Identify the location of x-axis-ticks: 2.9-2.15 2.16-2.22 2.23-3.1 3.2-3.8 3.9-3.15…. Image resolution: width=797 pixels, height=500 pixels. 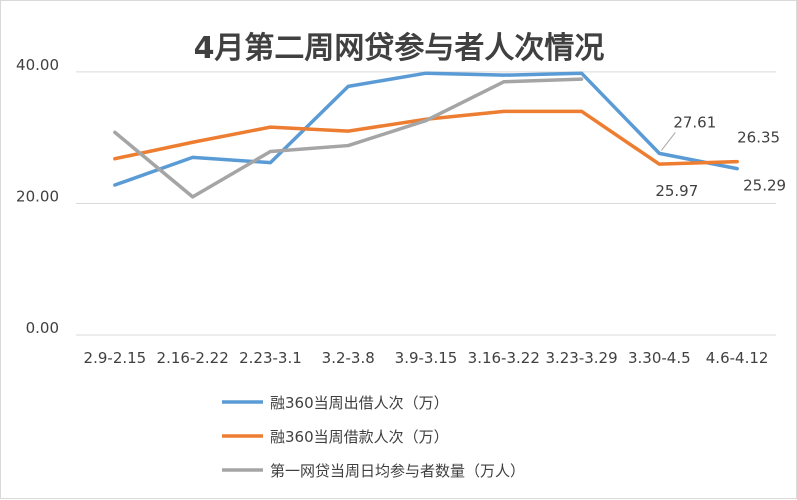
(426, 358).